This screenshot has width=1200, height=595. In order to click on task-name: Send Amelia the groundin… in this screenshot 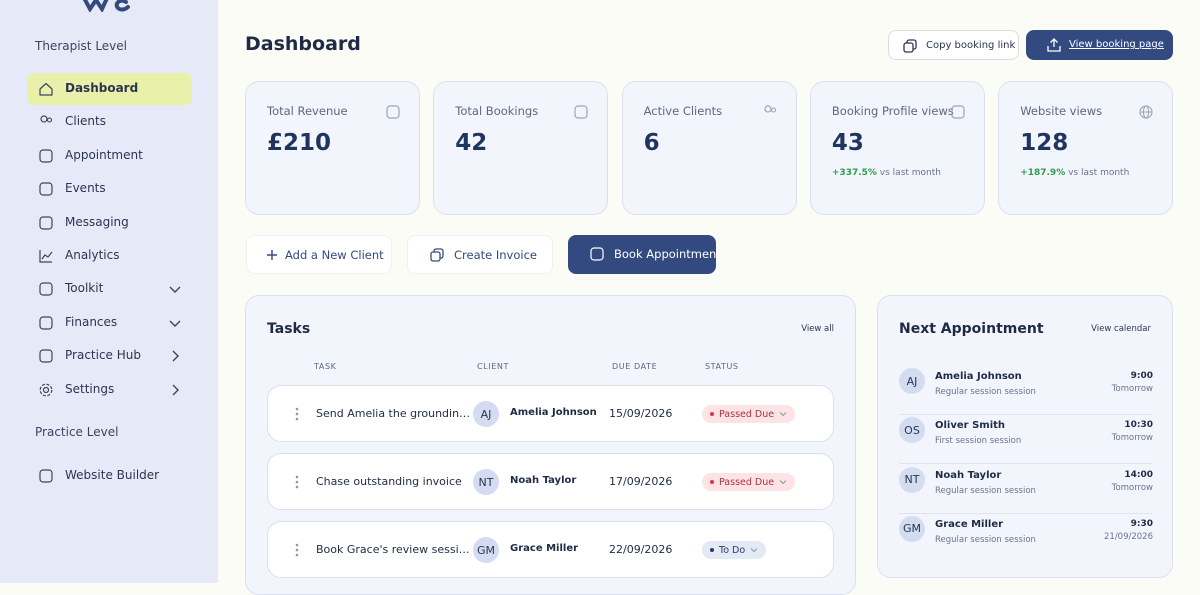, I will do `click(393, 413)`.